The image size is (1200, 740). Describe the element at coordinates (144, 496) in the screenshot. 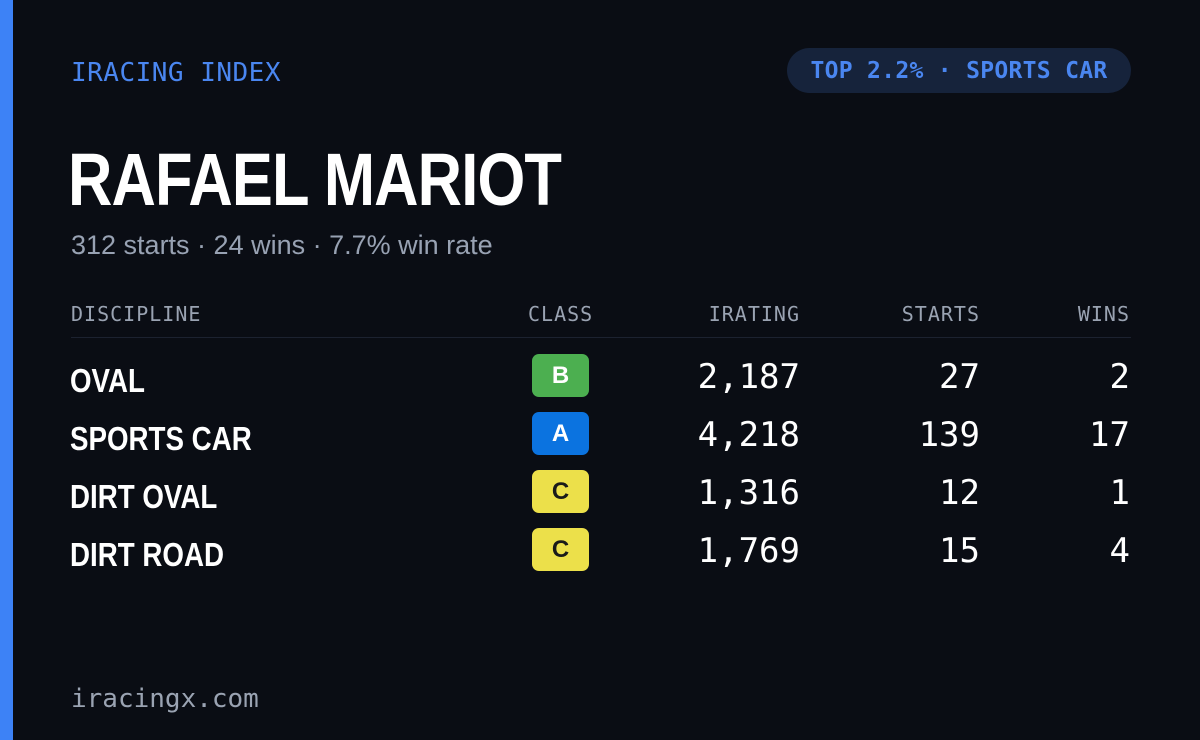

I see `discipline-name: DIRT OVAL` at that location.